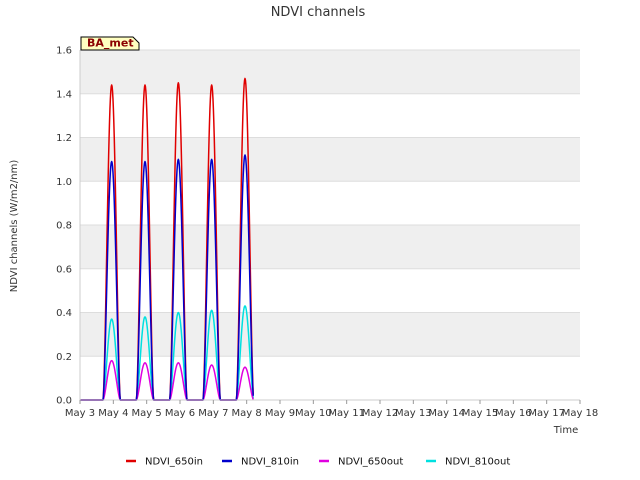 This screenshot has height=480, width=640. What do you see at coordinates (270, 462) in the screenshot?
I see `legend-label: NDVI_810in` at bounding box center [270, 462].